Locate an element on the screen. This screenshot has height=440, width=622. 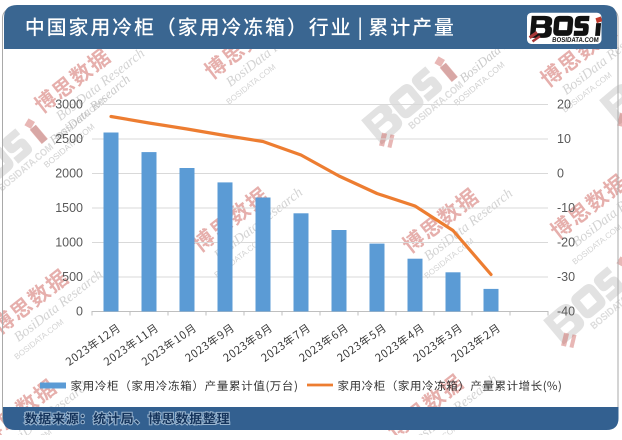
svg-text: 1000 is located at coordinates (69, 243).